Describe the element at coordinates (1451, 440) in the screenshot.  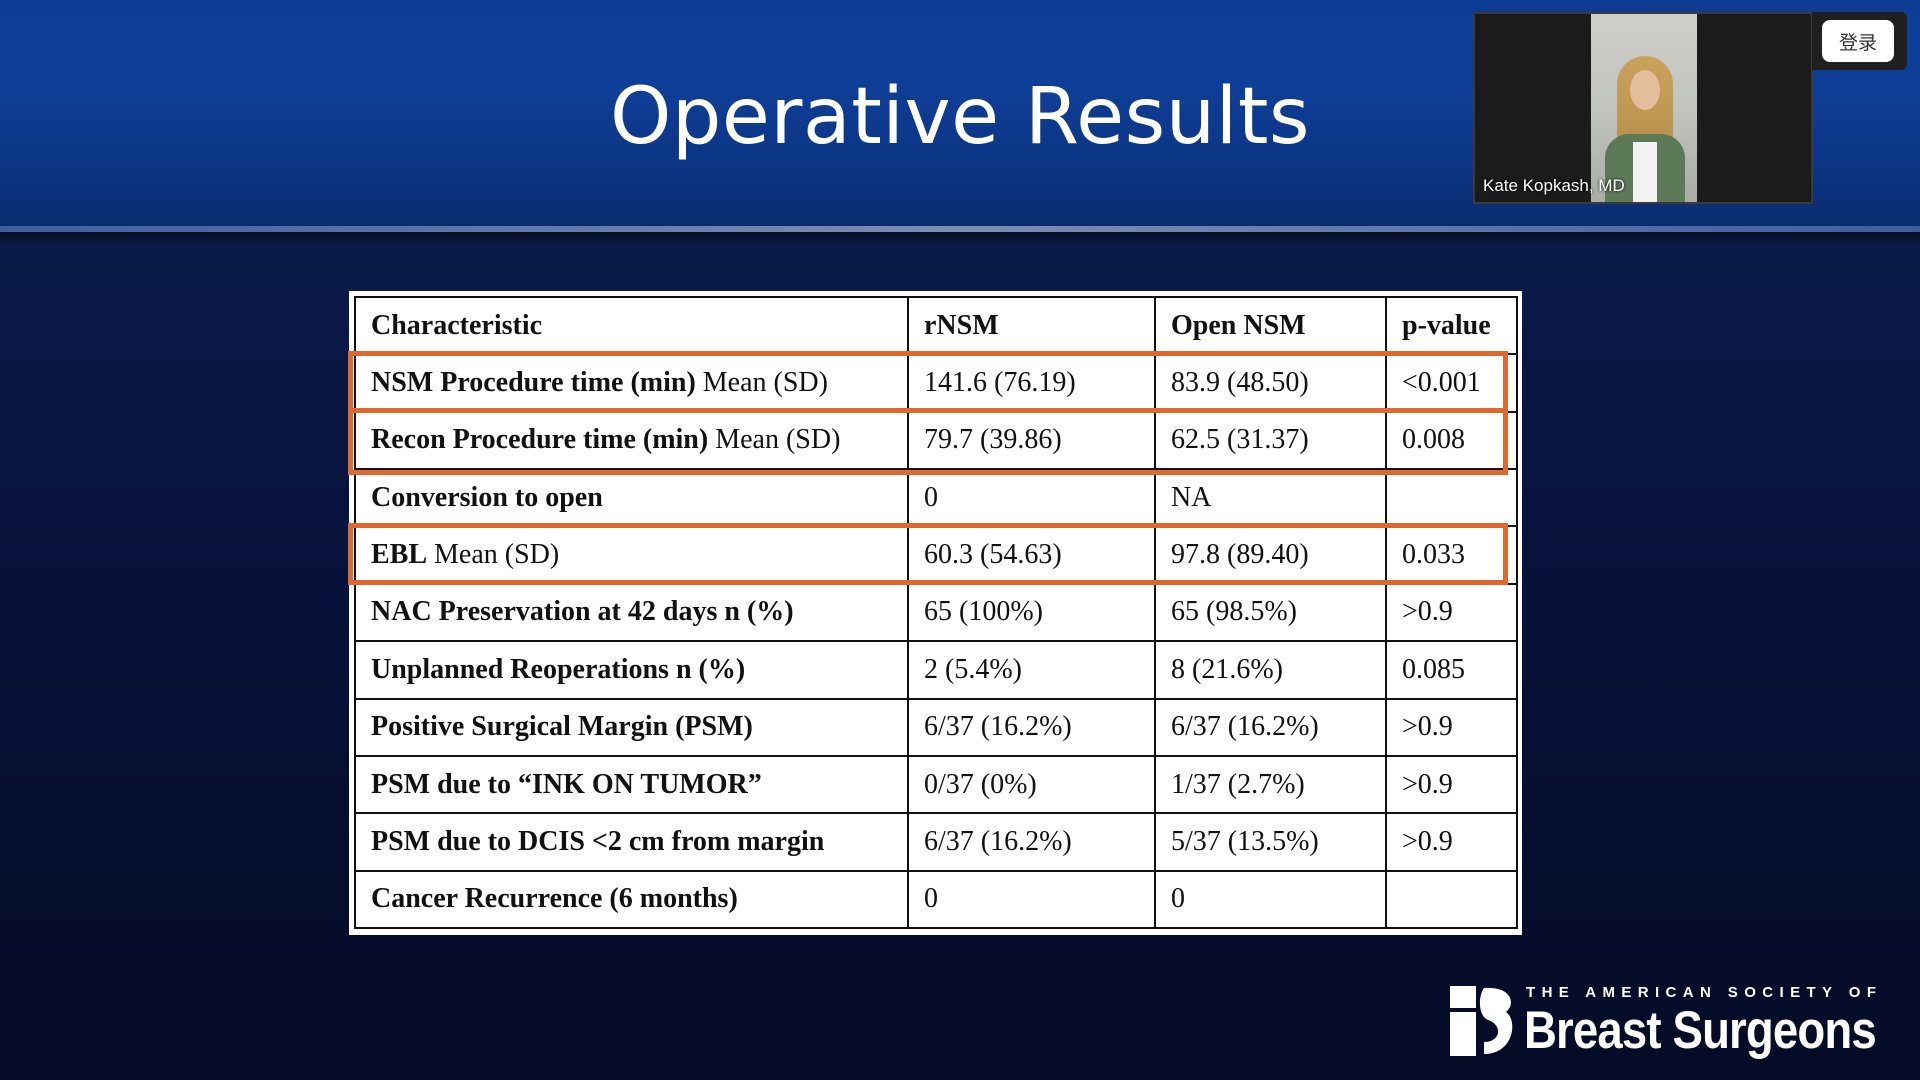
I see `cell-p-value: 0.008` at that location.